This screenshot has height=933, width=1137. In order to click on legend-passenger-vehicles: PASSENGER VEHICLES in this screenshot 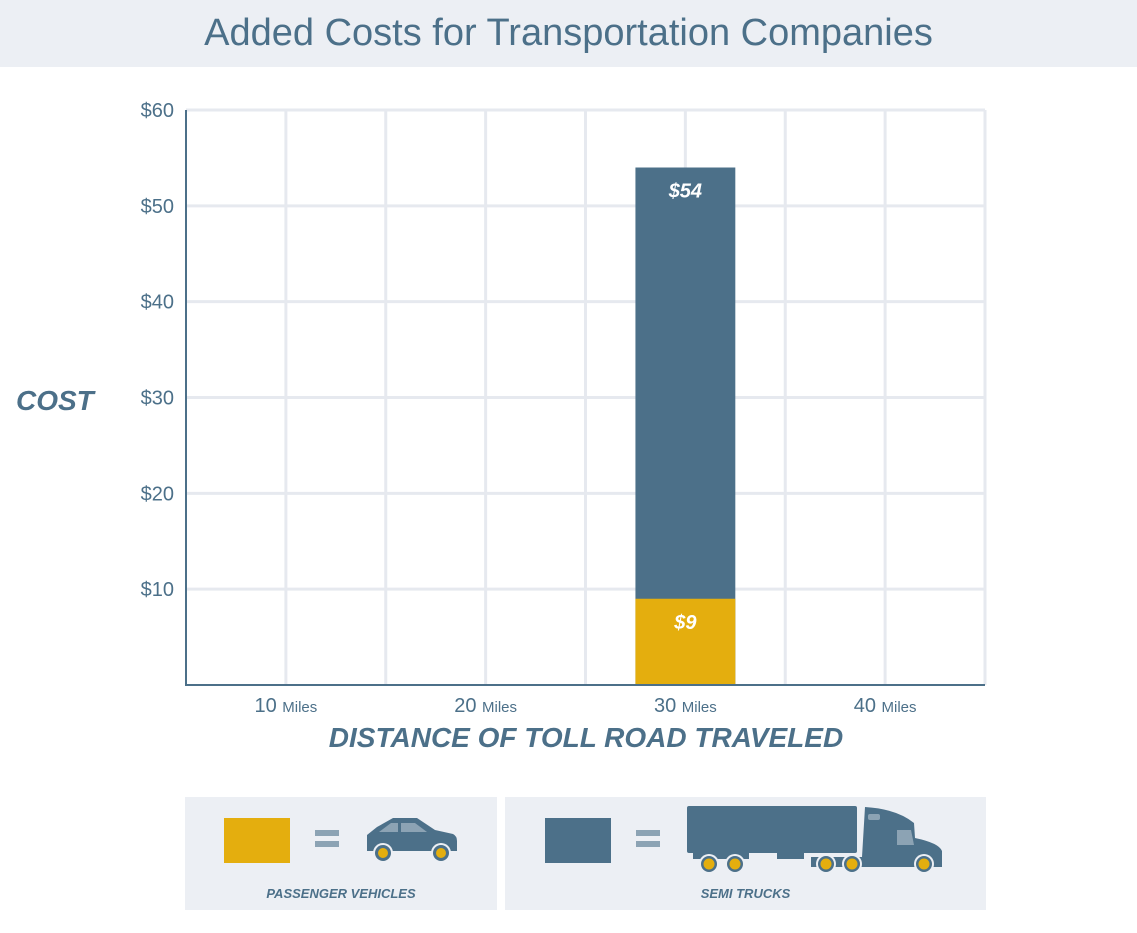, I will do `click(341, 853)`.